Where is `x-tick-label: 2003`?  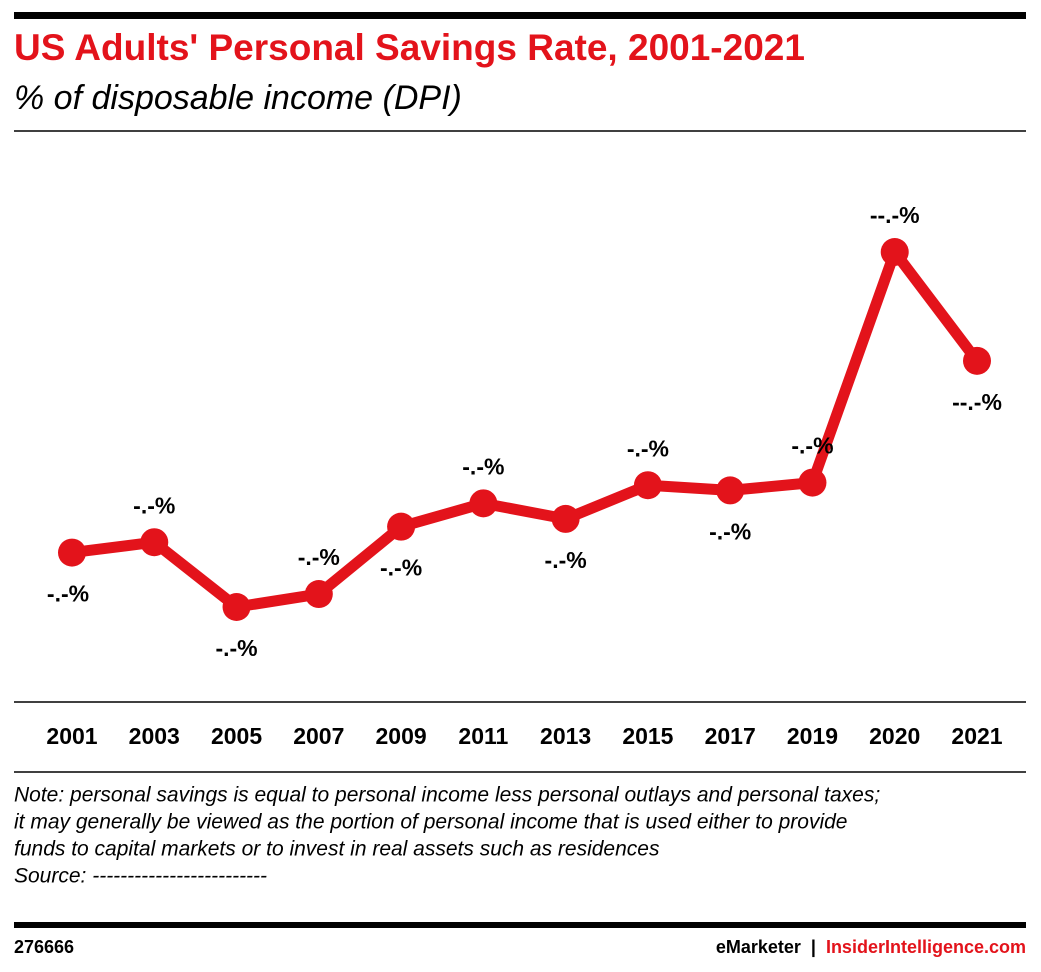 x-tick-label: 2003 is located at coordinates (154, 736).